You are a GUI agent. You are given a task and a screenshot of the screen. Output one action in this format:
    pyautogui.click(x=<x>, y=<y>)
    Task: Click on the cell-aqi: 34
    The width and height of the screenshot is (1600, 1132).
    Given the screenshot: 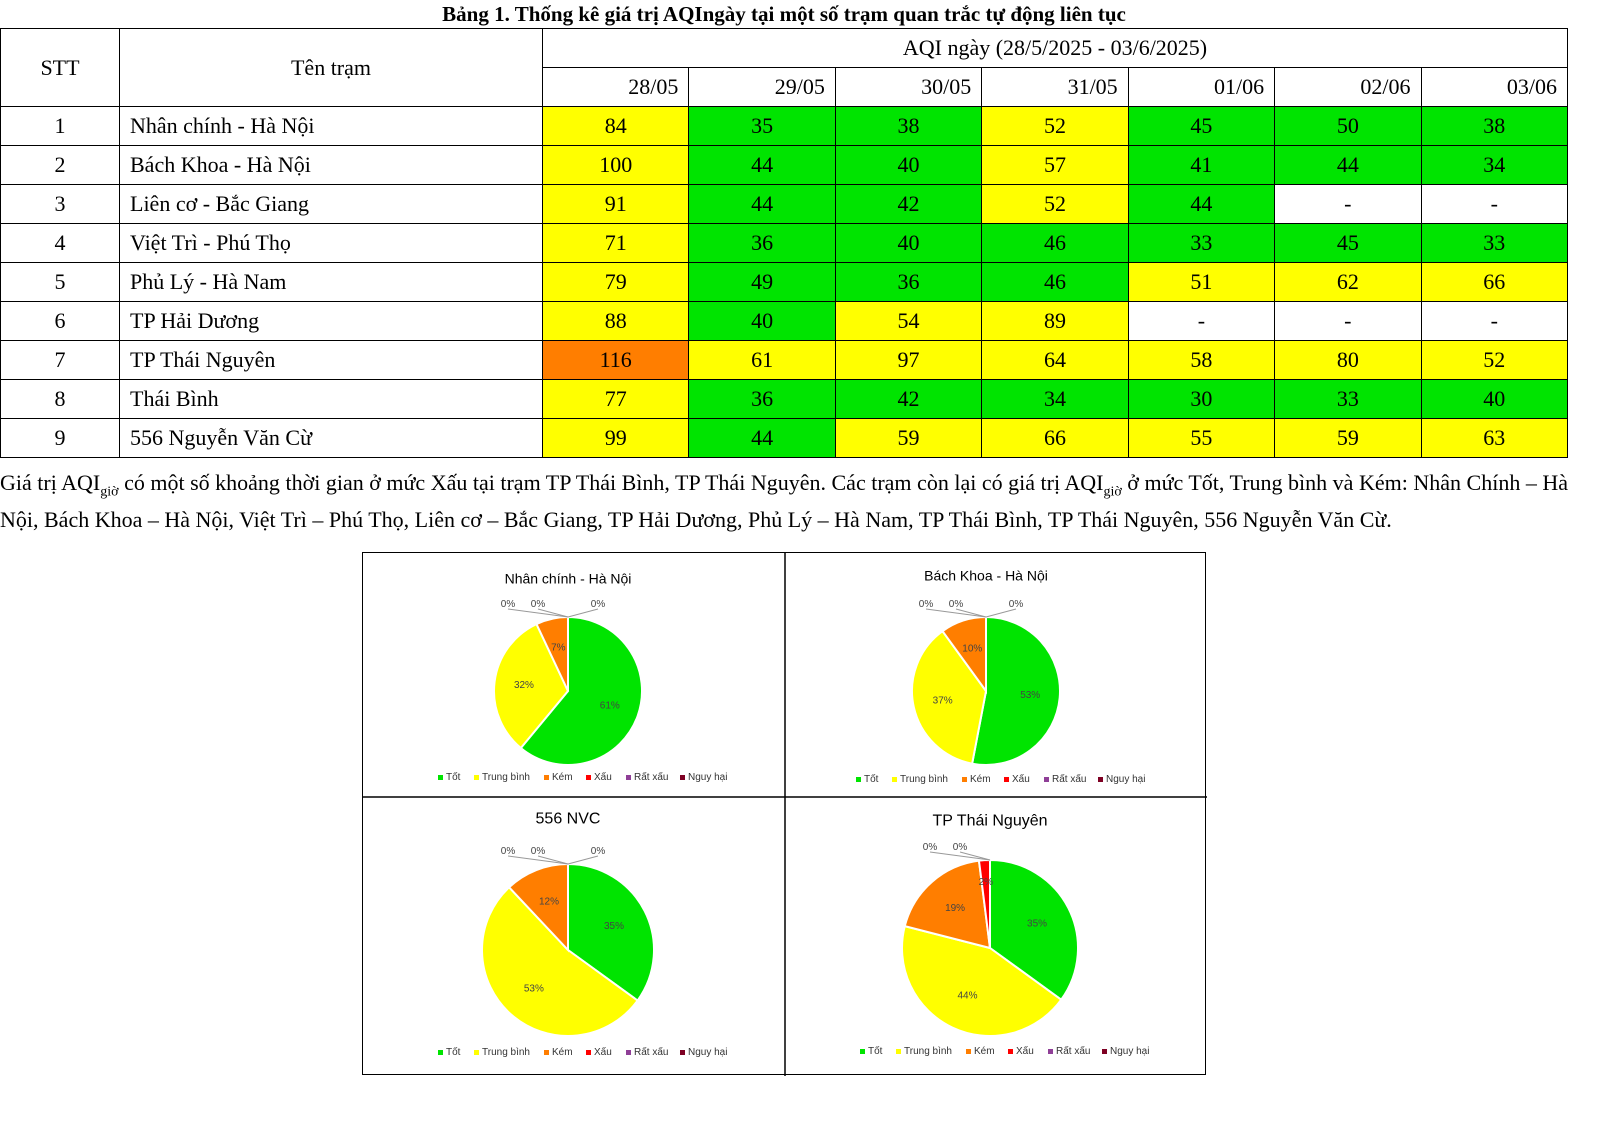 What is the action you would take?
    pyautogui.click(x=1494, y=165)
    